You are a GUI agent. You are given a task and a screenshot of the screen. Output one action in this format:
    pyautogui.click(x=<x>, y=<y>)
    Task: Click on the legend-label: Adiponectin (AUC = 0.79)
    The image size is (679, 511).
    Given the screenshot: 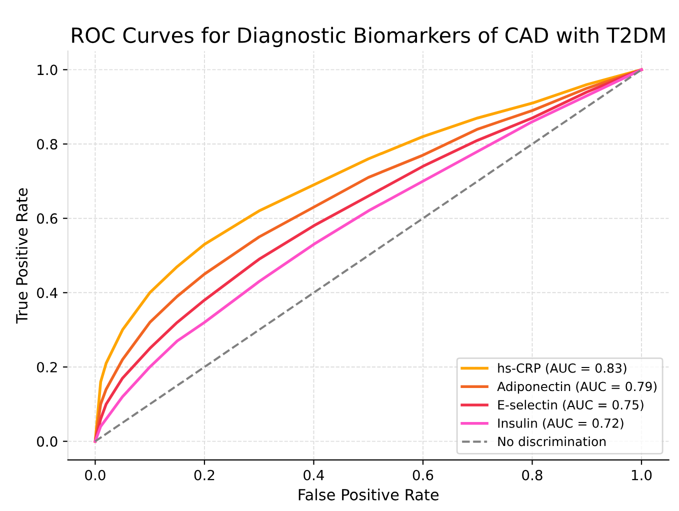 What is the action you would take?
    pyautogui.click(x=576, y=388)
    